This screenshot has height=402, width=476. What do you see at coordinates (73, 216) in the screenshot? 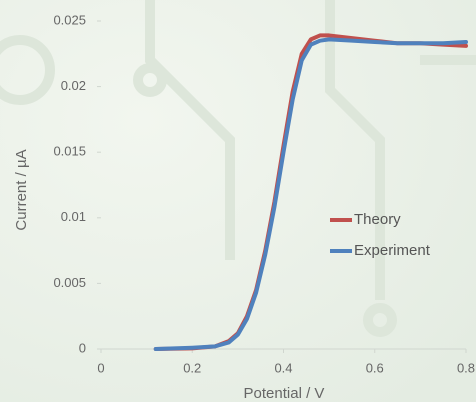
I see `y-tick-label: 0.01` at bounding box center [73, 216].